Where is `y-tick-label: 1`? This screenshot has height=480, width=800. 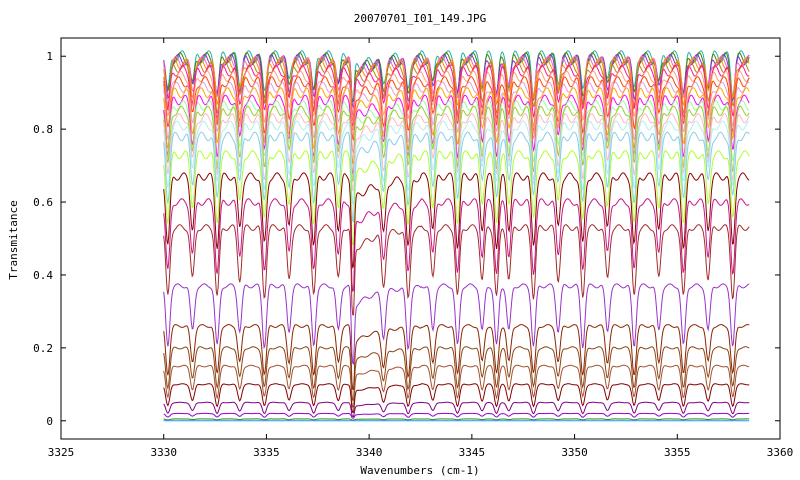 y-tick-label: 1 is located at coordinates (49, 56).